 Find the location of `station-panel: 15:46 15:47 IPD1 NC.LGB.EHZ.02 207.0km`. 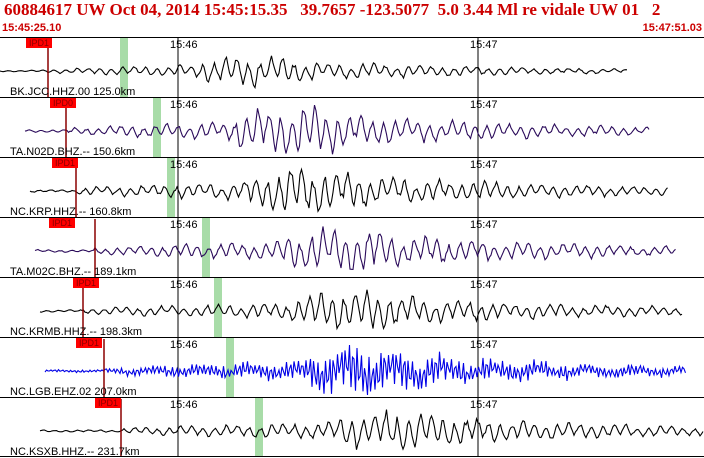

station-panel: 15:46 15:47 IPD1 NC.LGB.EHZ.02 207.0km is located at coordinates (352, 367).